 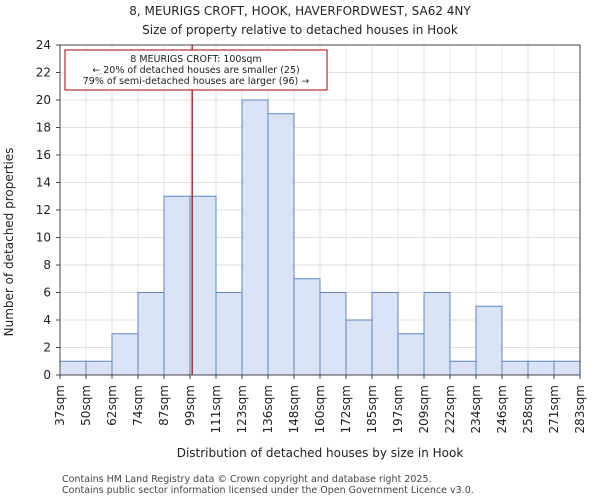 I want to click on x-tick-label: 123sqm, so click(x=242, y=409).